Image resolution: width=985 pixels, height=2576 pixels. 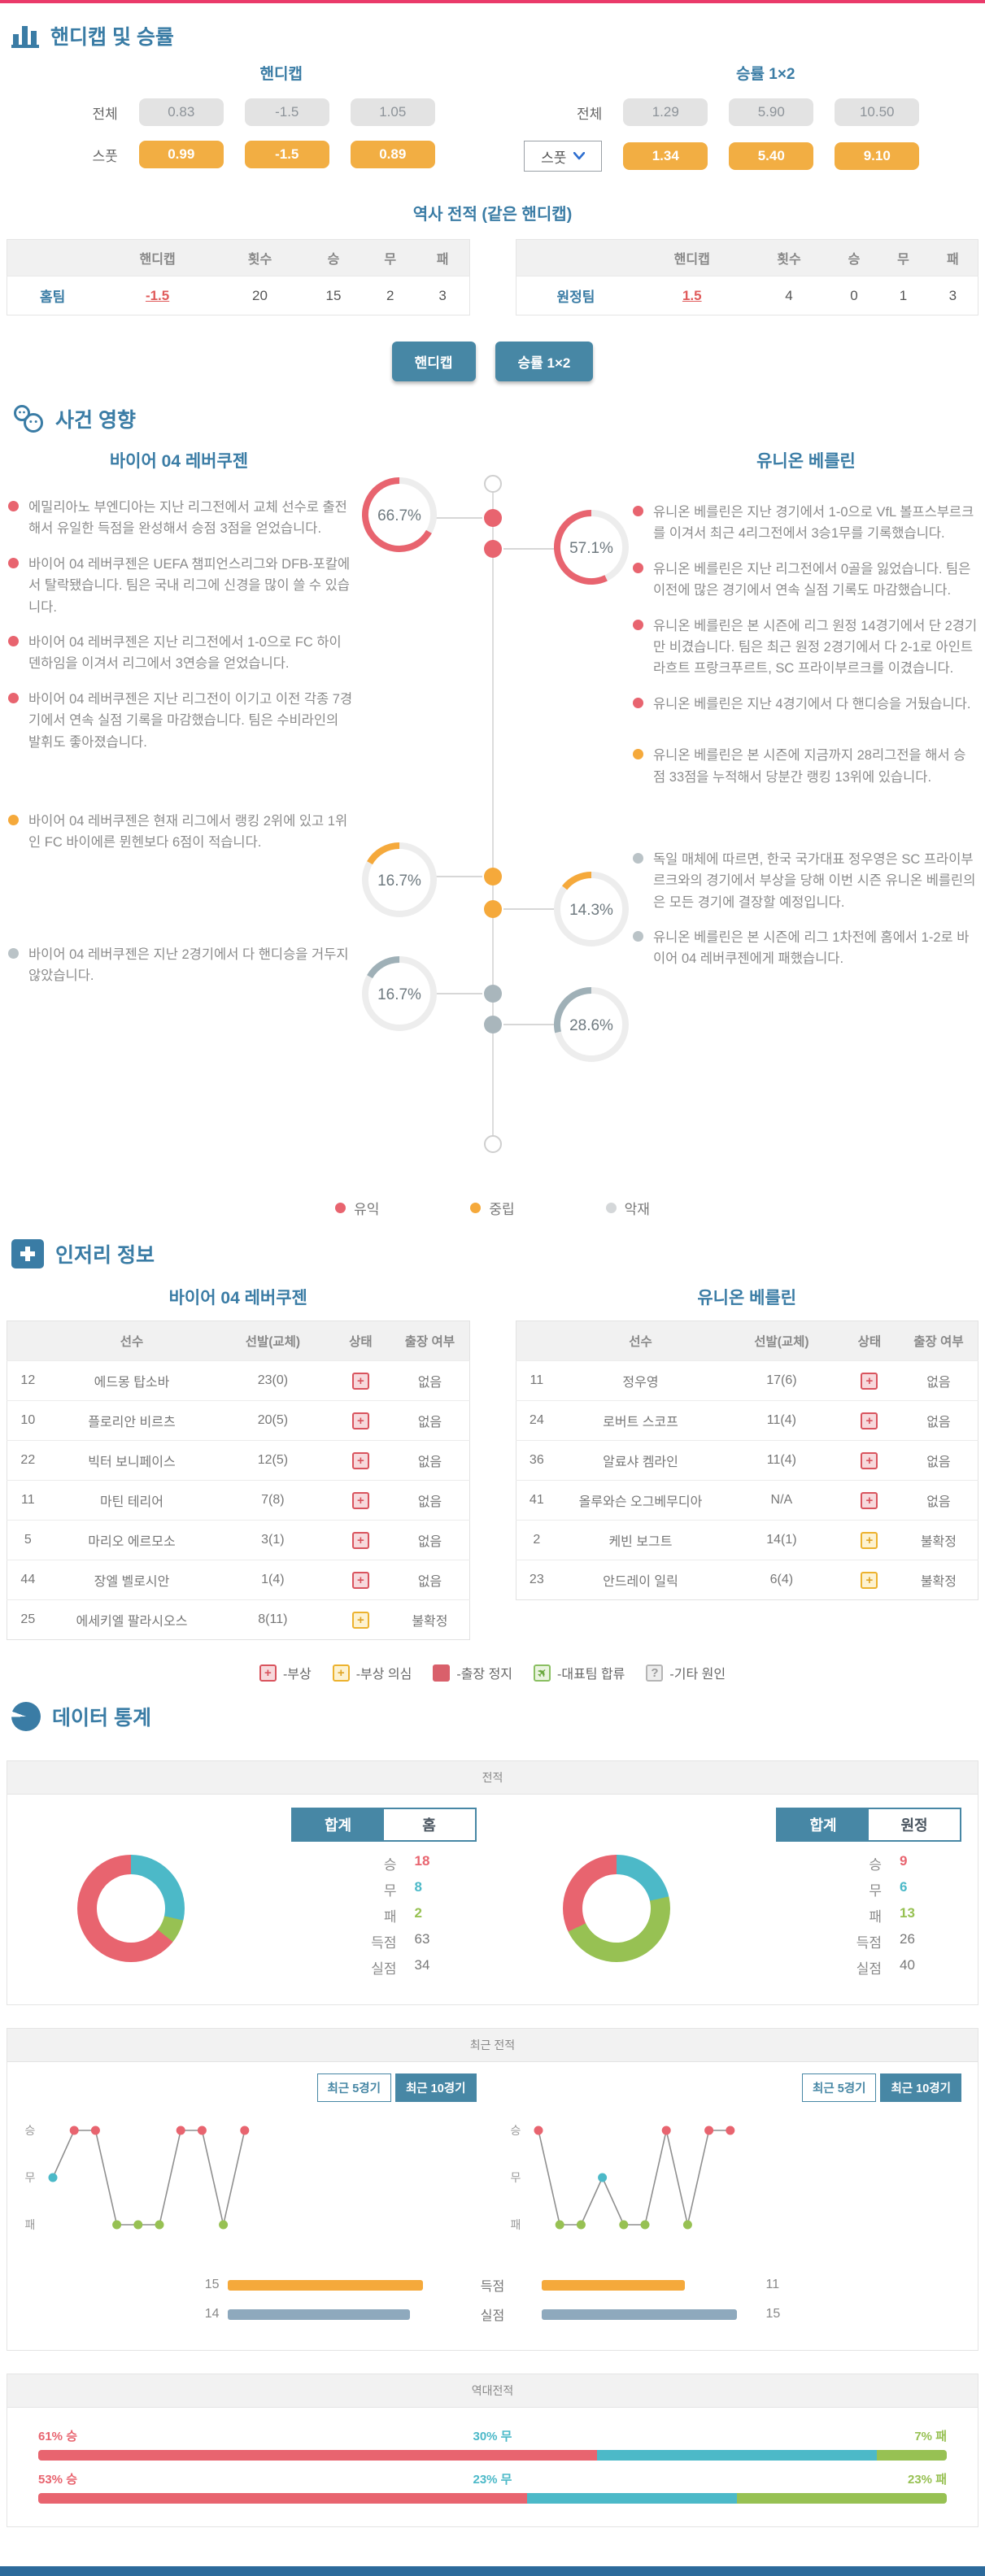 I want to click on handicap-link: 1.5, so click(x=692, y=295).